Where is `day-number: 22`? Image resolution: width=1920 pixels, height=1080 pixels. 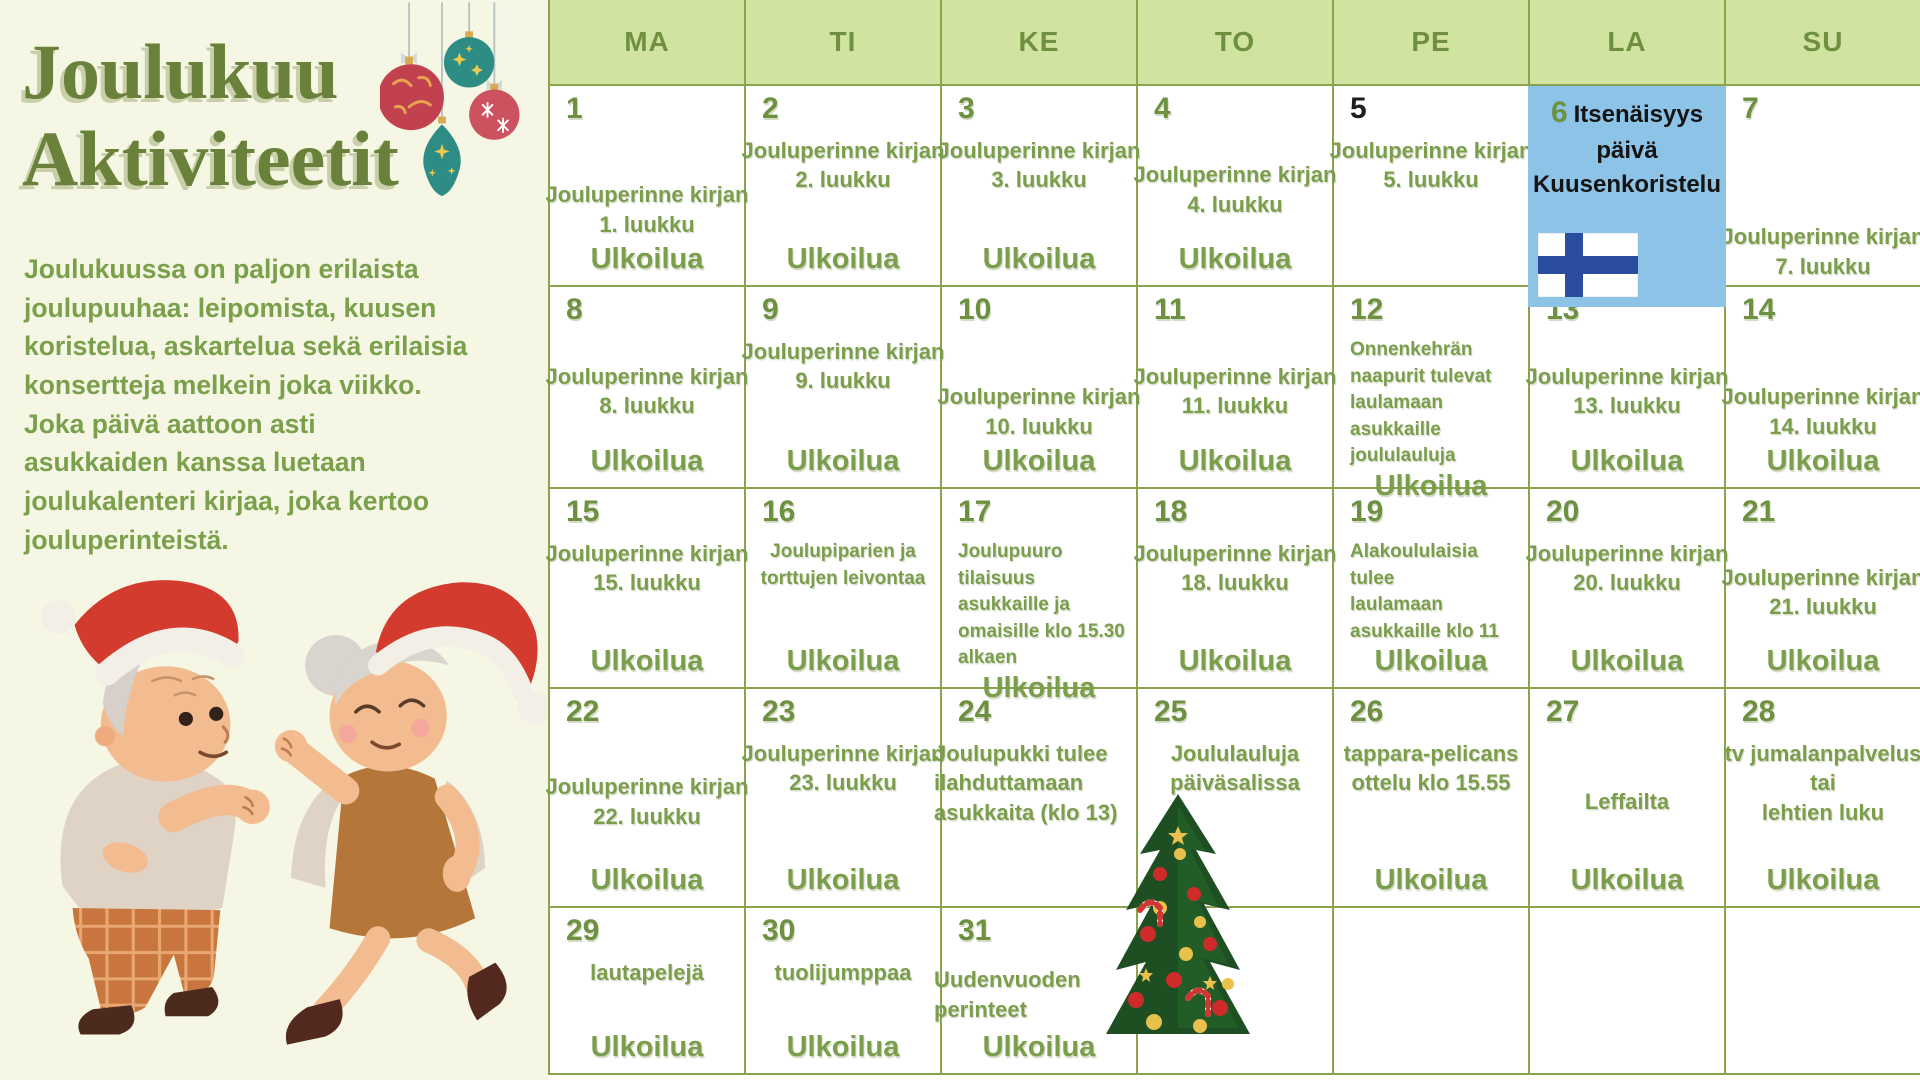
day-number: 22 is located at coordinates (583, 711).